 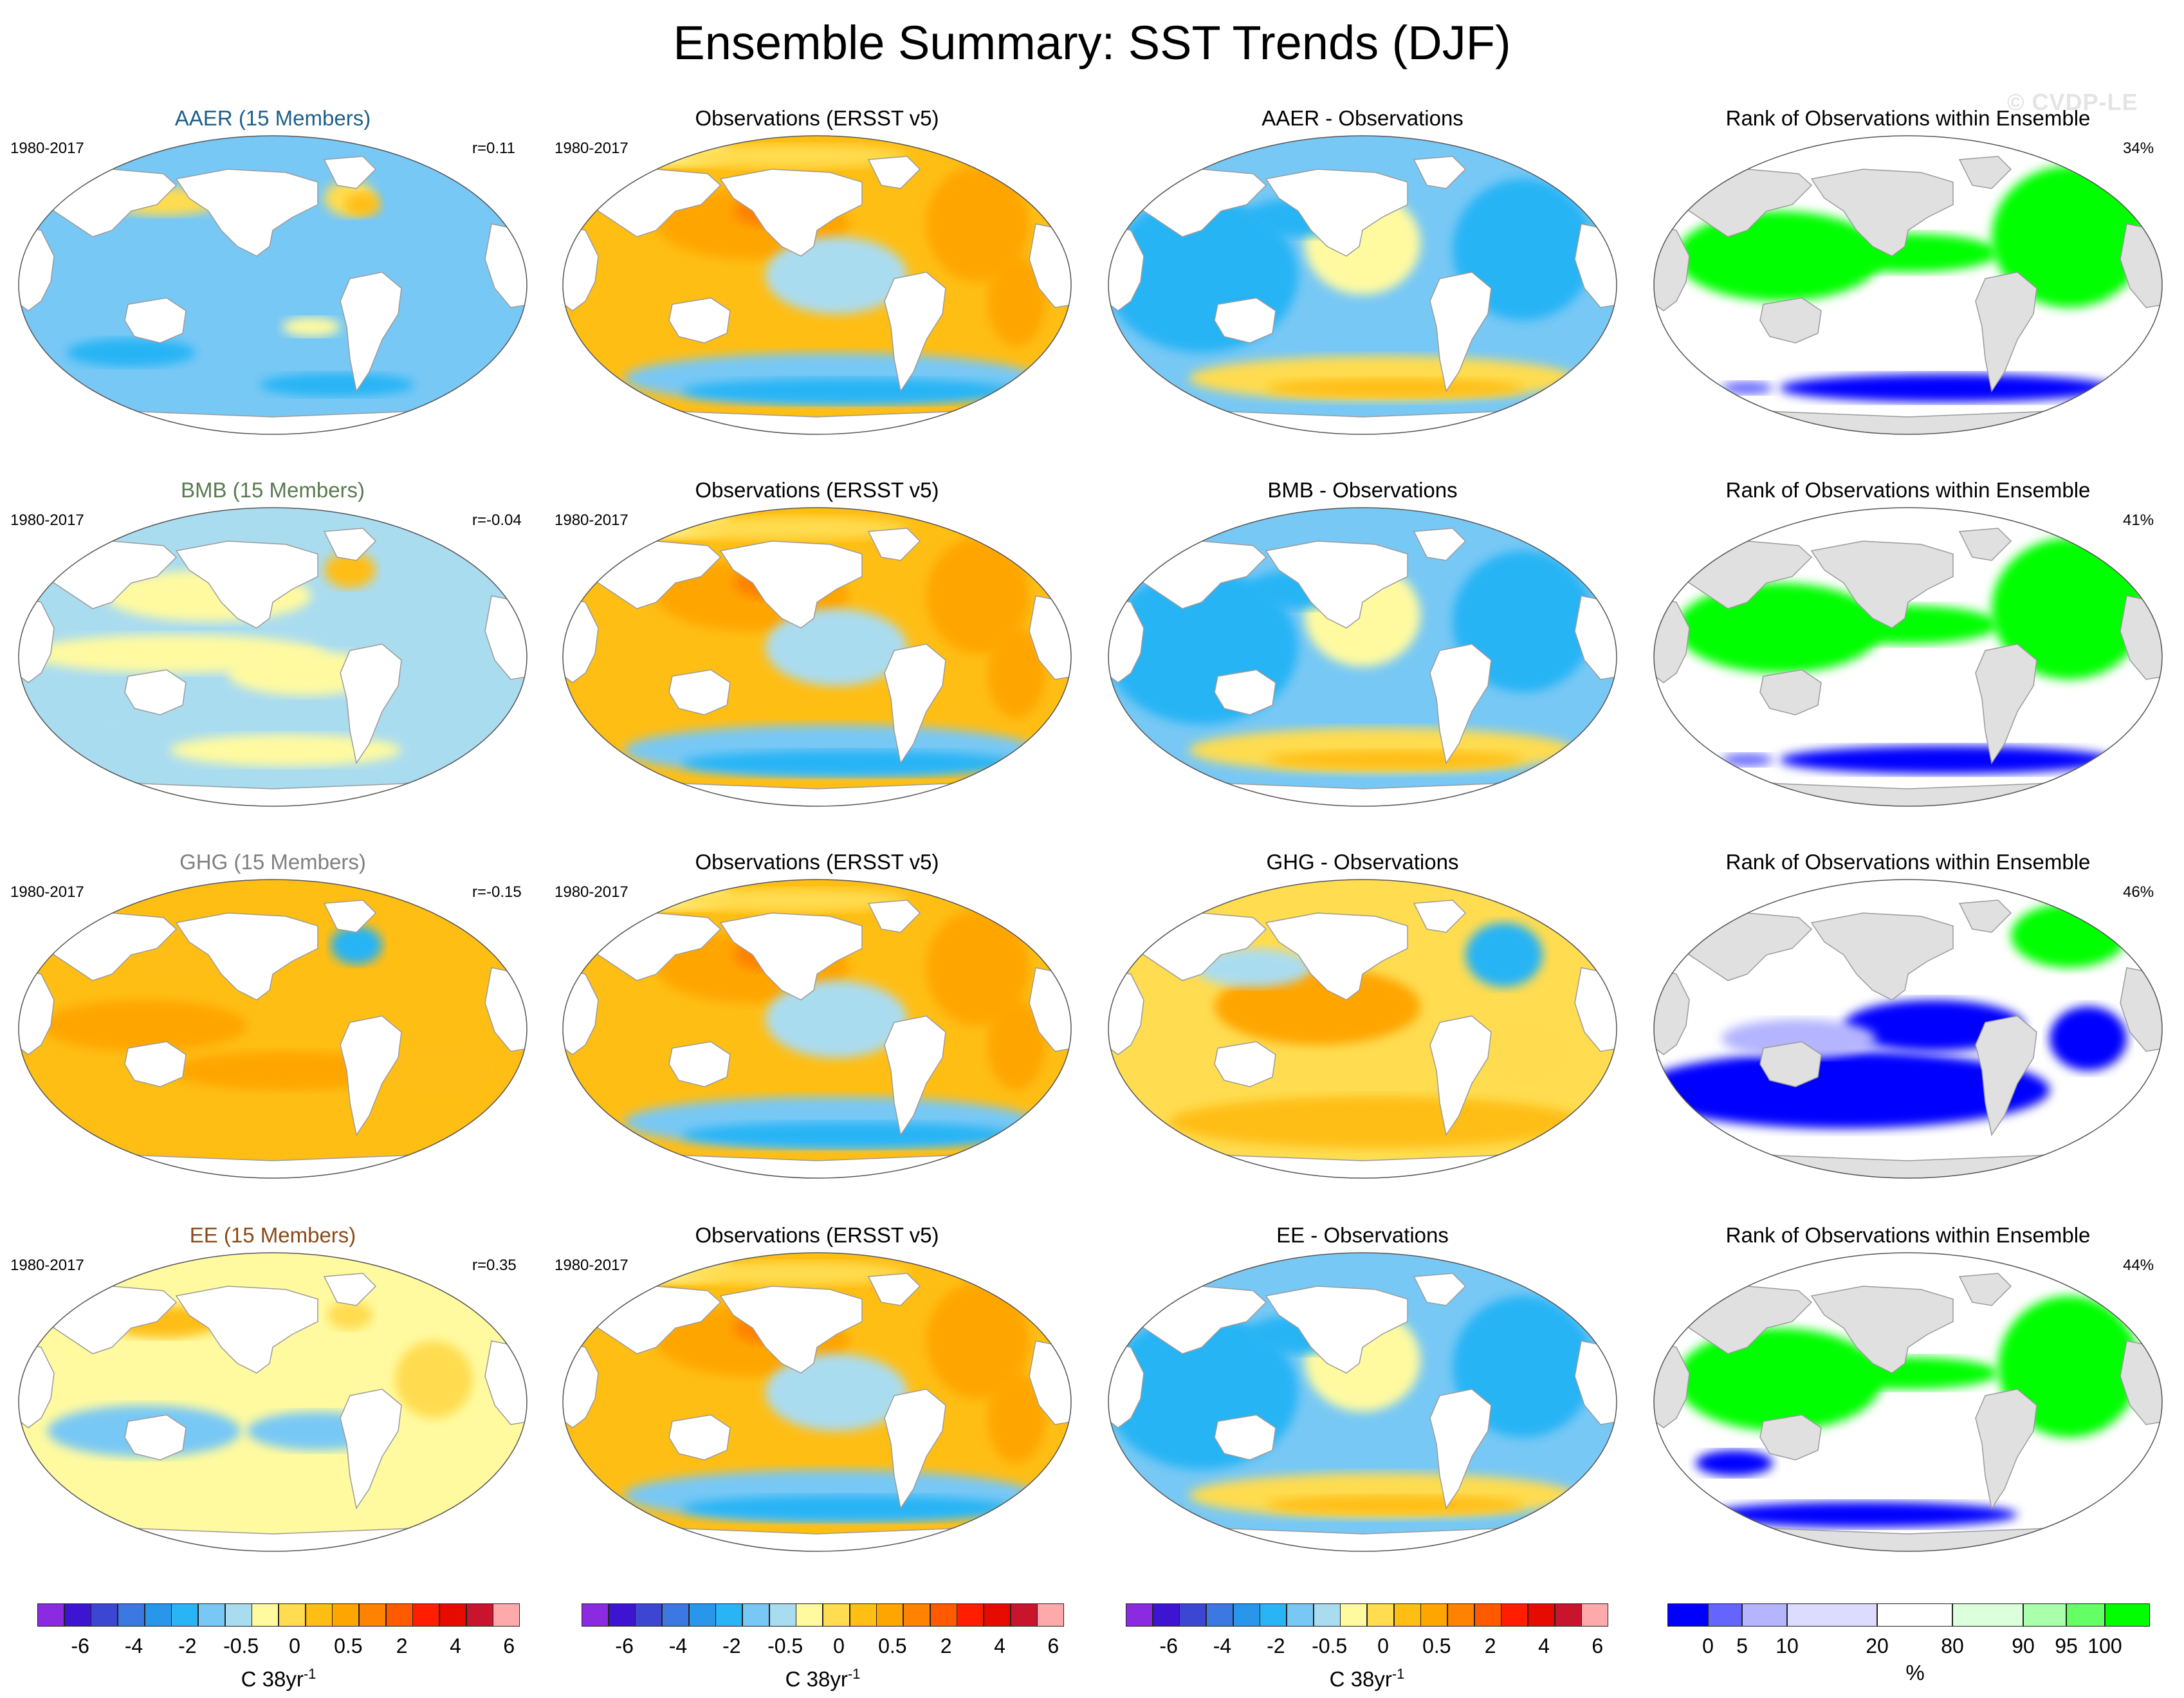 I want to click on colorbar-tick-label: -6, so click(x=80, y=1645).